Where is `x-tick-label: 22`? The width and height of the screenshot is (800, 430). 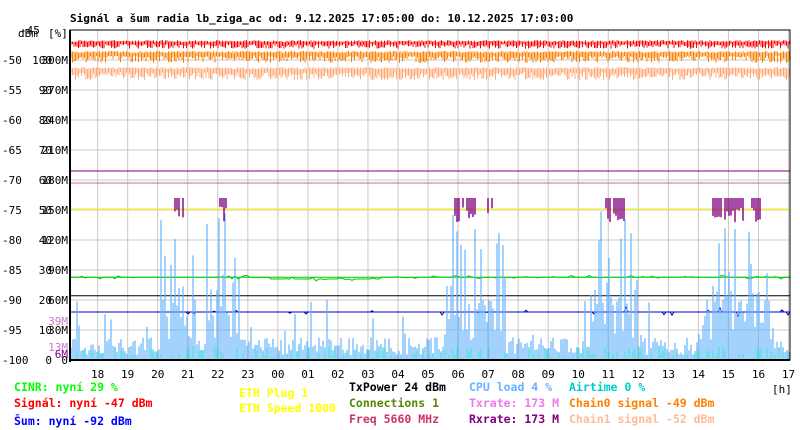 x-tick-label: 22 is located at coordinates (217, 374).